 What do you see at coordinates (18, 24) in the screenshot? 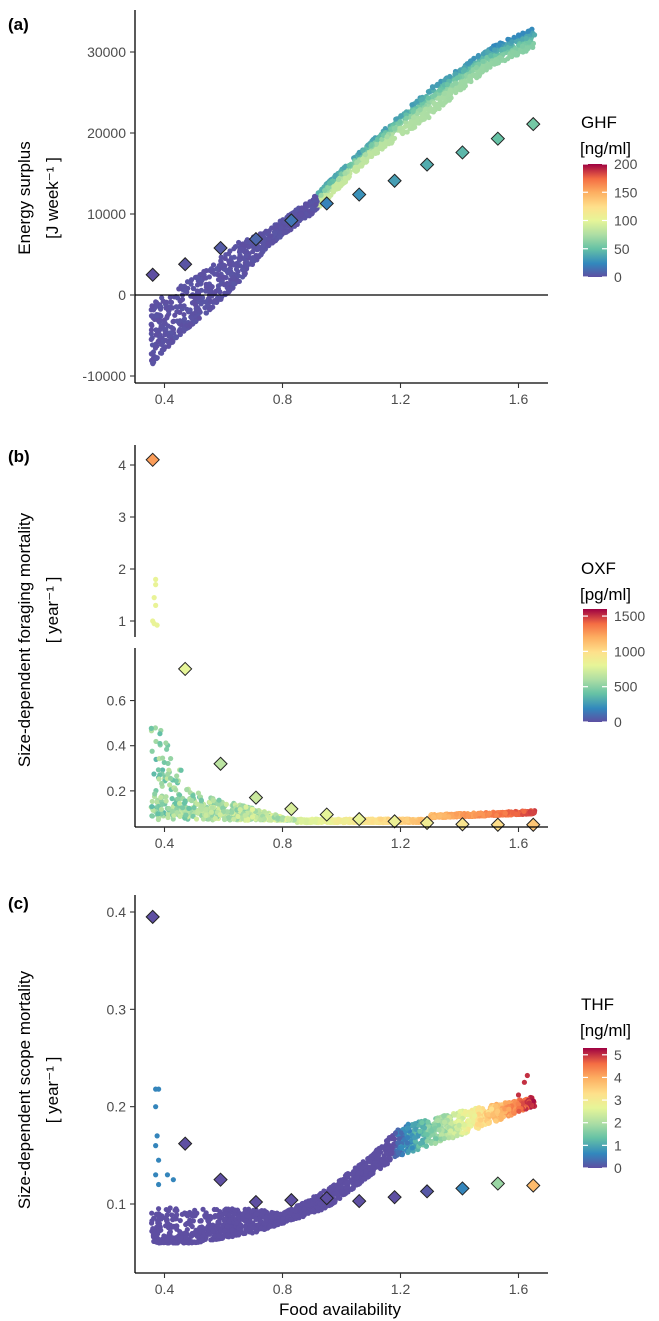
I see `panel-a-label: (a)` at bounding box center [18, 24].